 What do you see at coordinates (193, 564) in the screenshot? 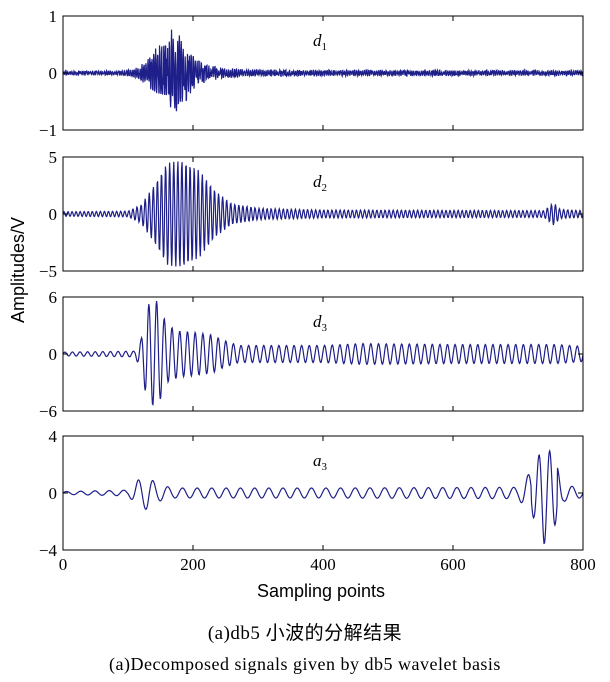
I see `x-tick-label: 200` at bounding box center [193, 564].